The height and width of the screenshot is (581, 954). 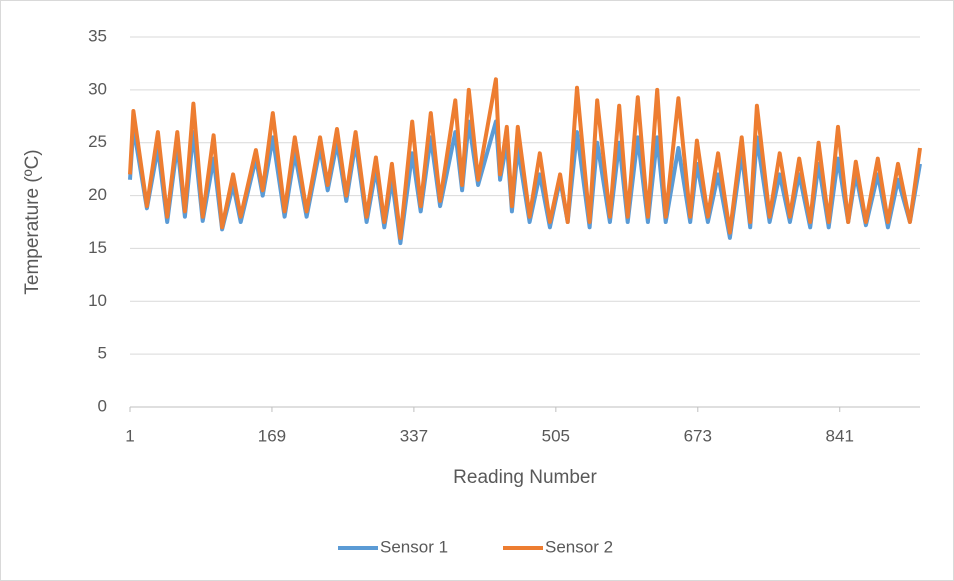 I want to click on y-tick-label: 5, so click(x=102, y=353).